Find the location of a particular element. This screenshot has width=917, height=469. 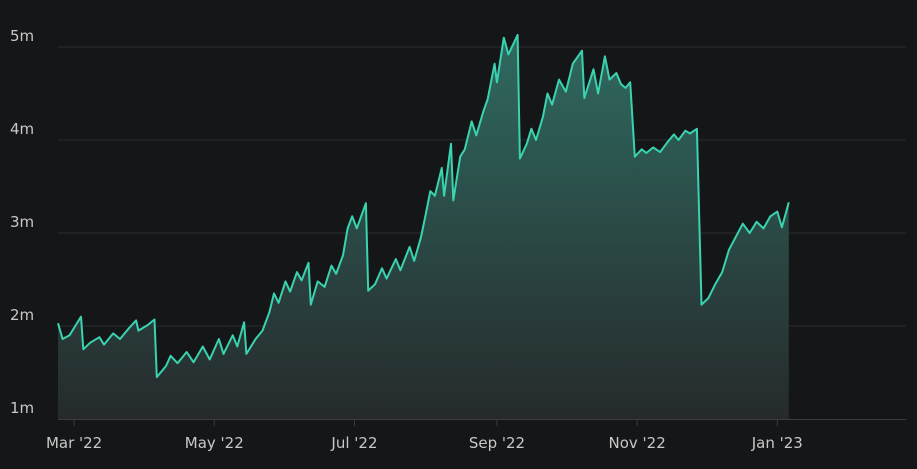

x-tick-label: May '22 is located at coordinates (214, 443).